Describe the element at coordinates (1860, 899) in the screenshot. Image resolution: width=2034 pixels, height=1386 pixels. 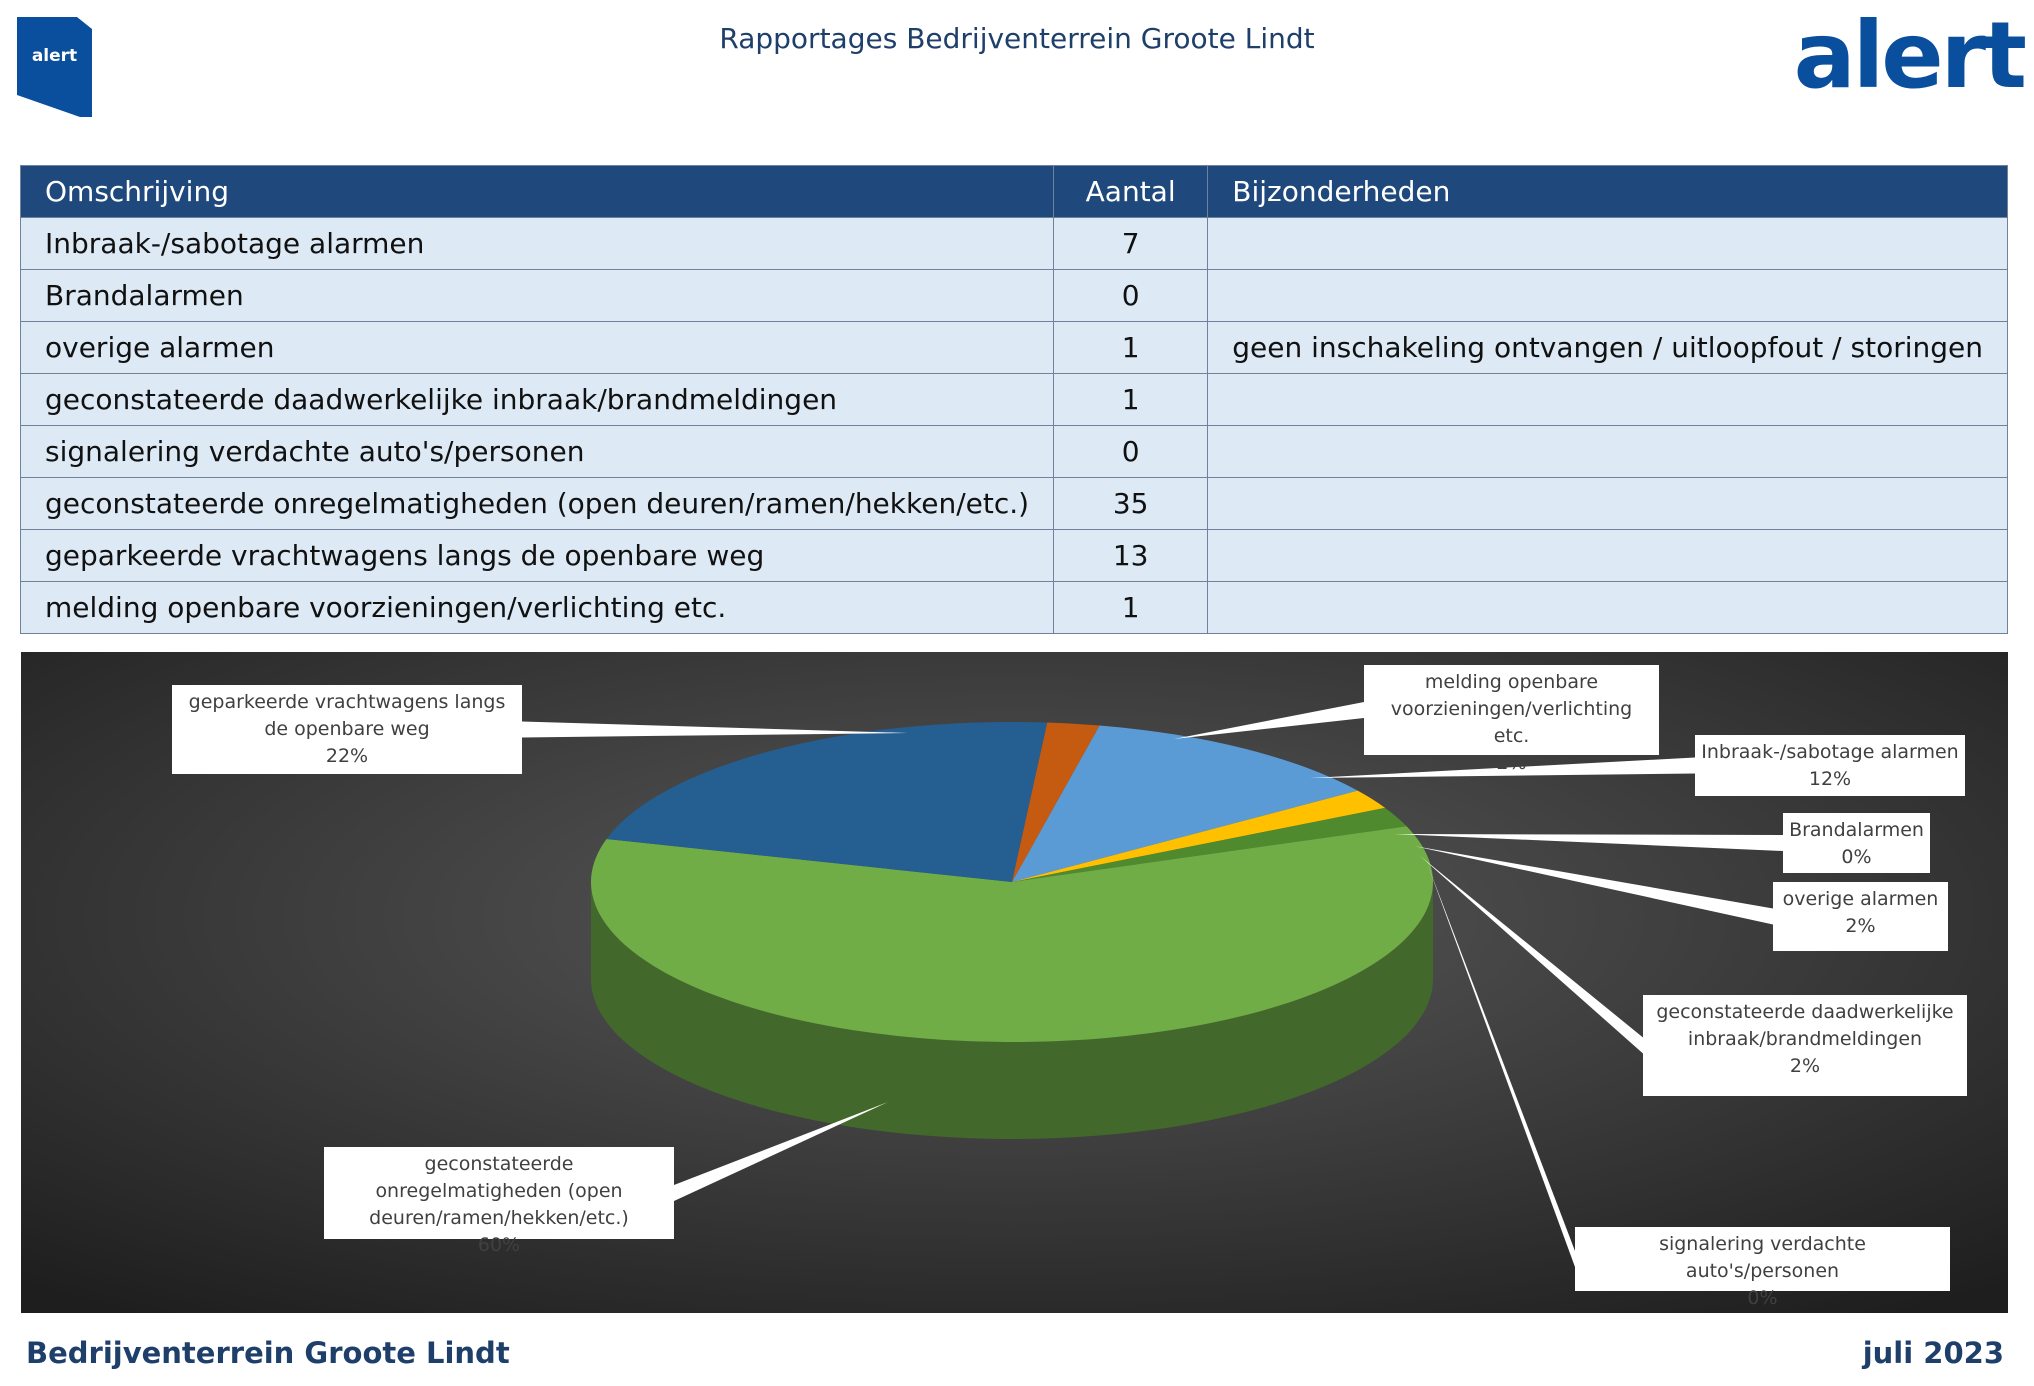
I see `label-name: overige alarmen` at that location.